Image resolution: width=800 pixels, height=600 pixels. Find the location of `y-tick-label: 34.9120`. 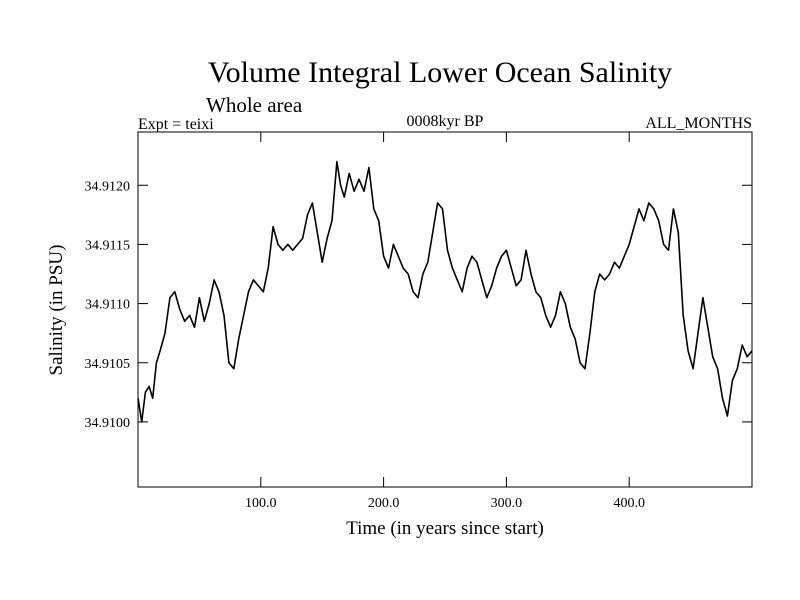

y-tick-label: 34.9120 is located at coordinates (108, 186).